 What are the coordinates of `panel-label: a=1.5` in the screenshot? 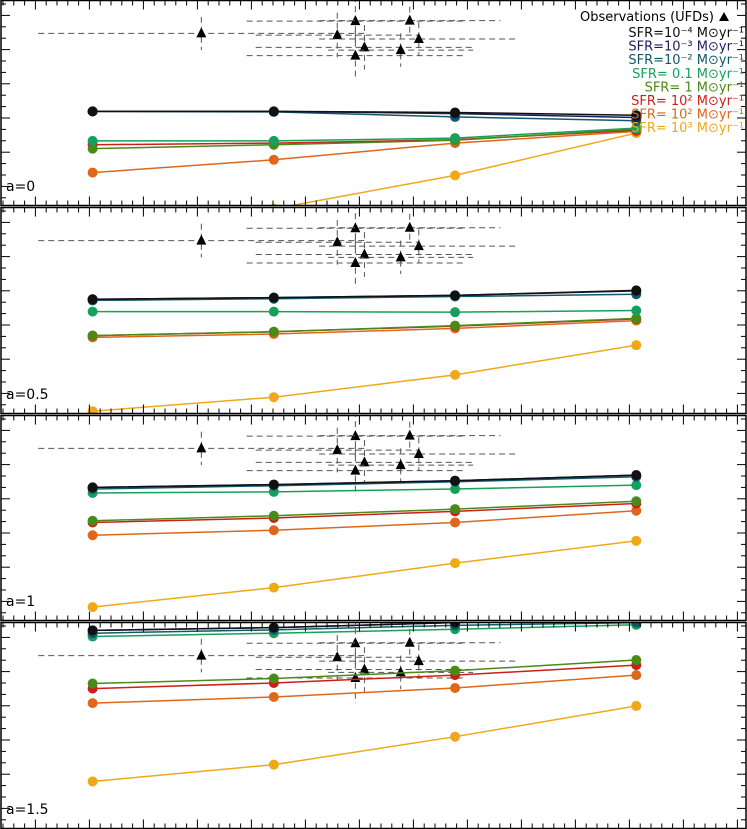 It's located at (27, 810).